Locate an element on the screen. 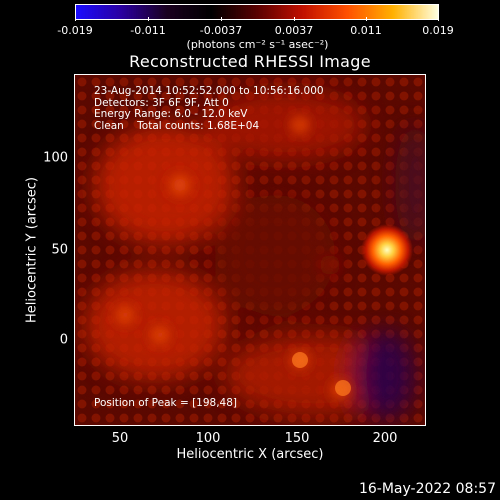  colorbar is located at coordinates (257, 12).